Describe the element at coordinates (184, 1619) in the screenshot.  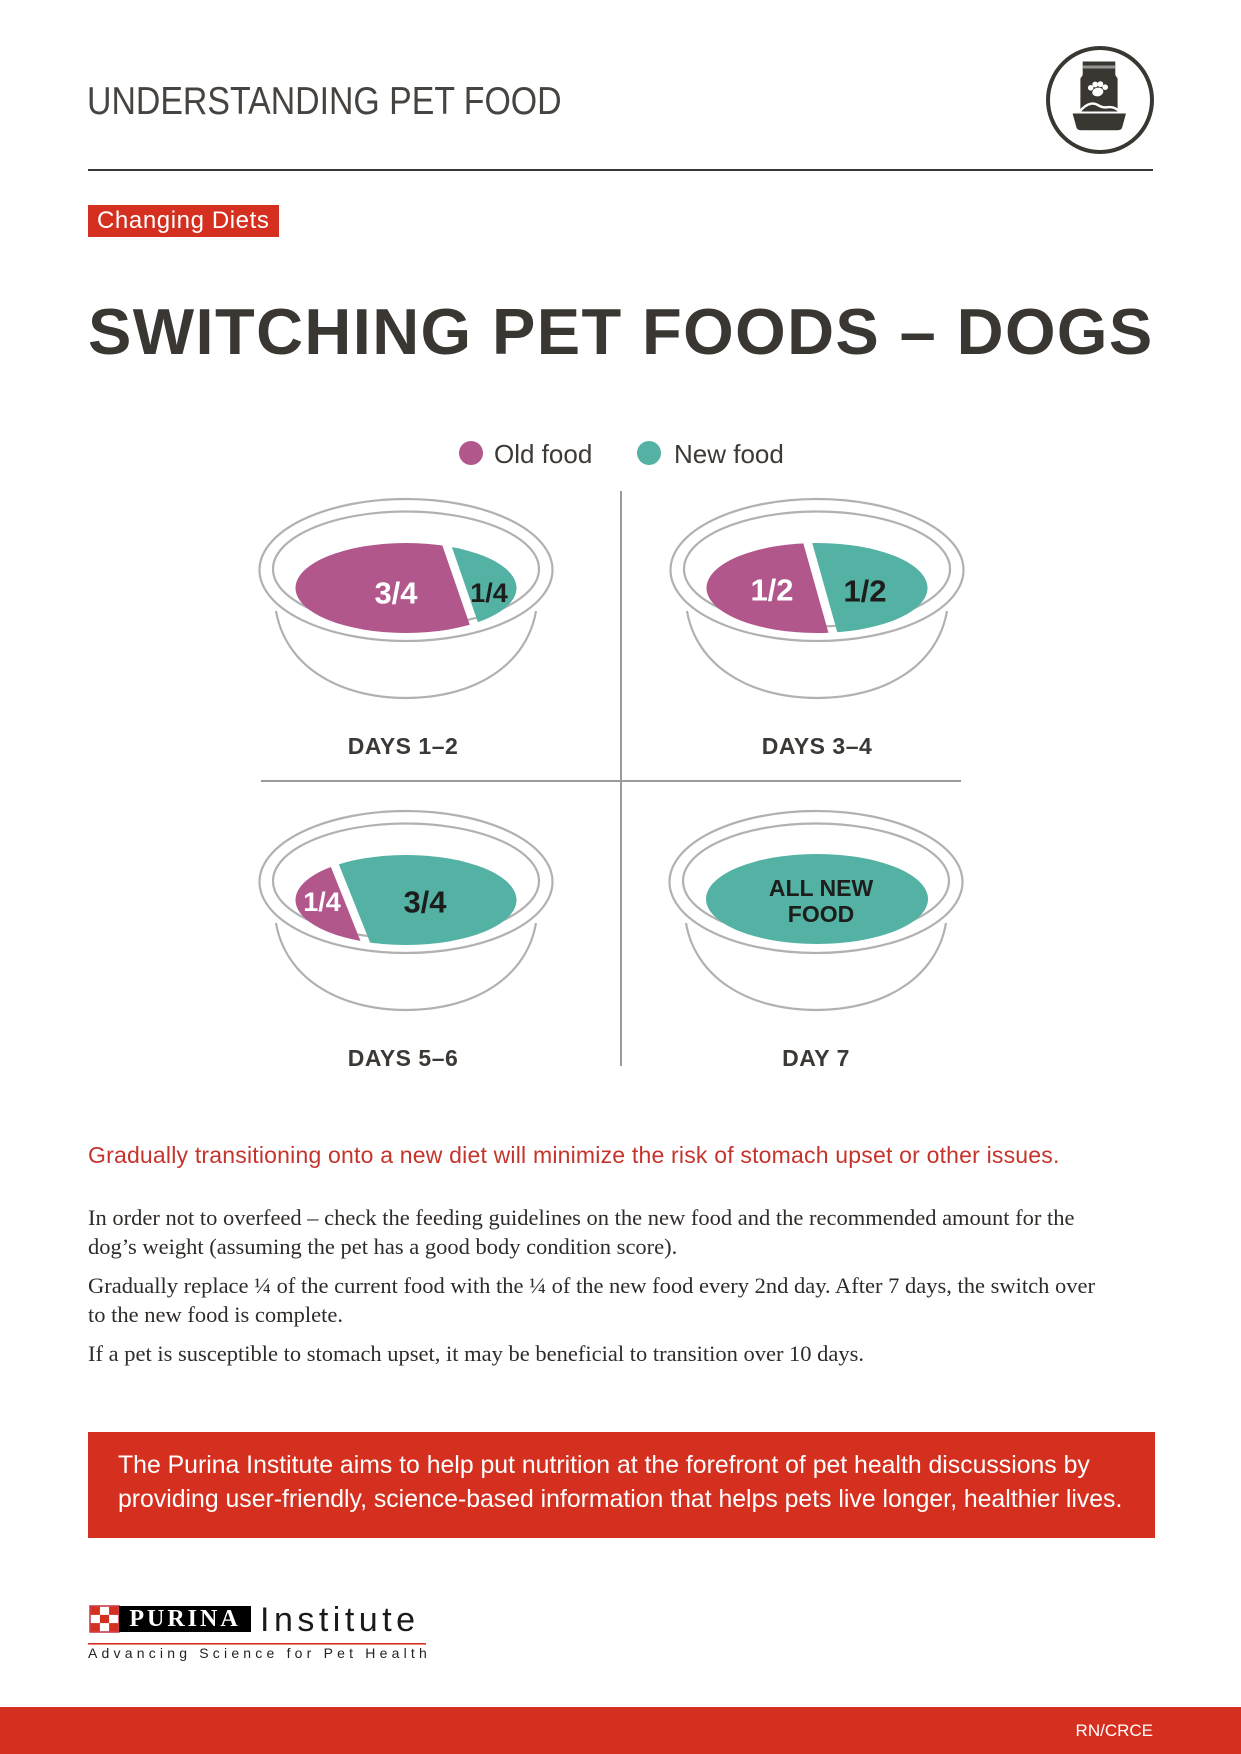
I see `svg-text: PURINA` at that location.